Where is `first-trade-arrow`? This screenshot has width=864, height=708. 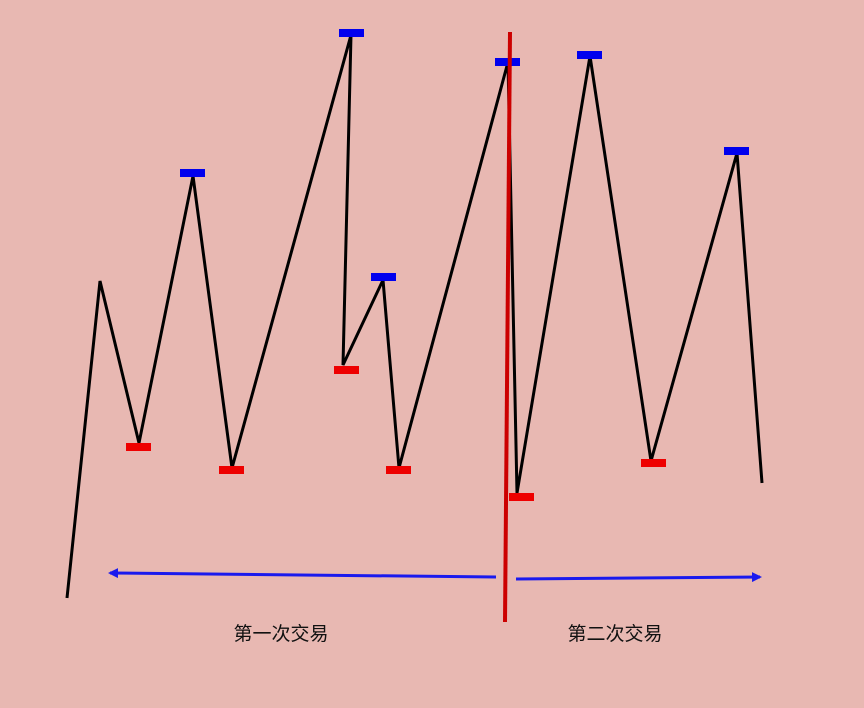 first-trade-arrow is located at coordinates (302, 573).